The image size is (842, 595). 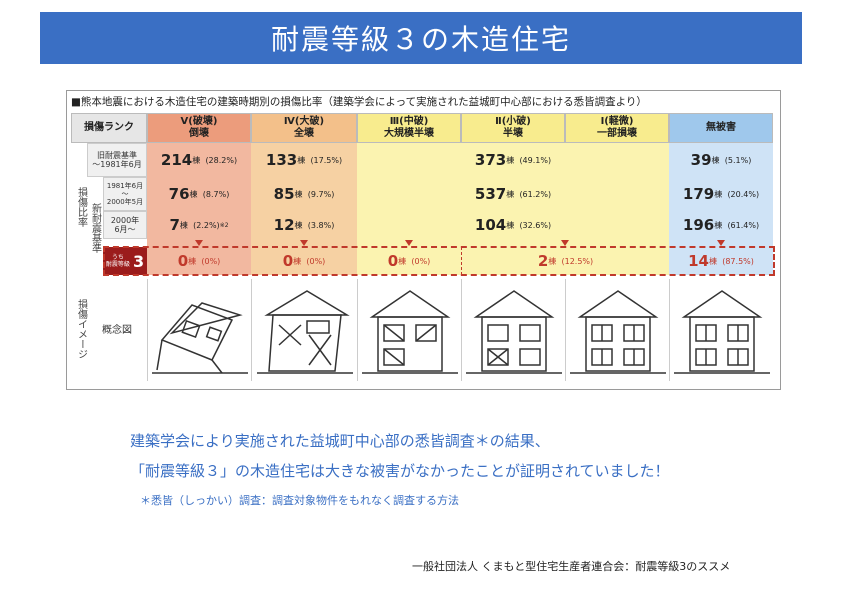 I want to click on row-1981-none: 179 棟 (20.4%), so click(x=721, y=194).